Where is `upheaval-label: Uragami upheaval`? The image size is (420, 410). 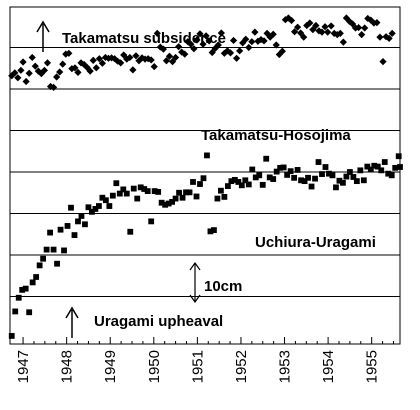
upheaval-label: Uragami upheaval is located at coordinates (158, 321).